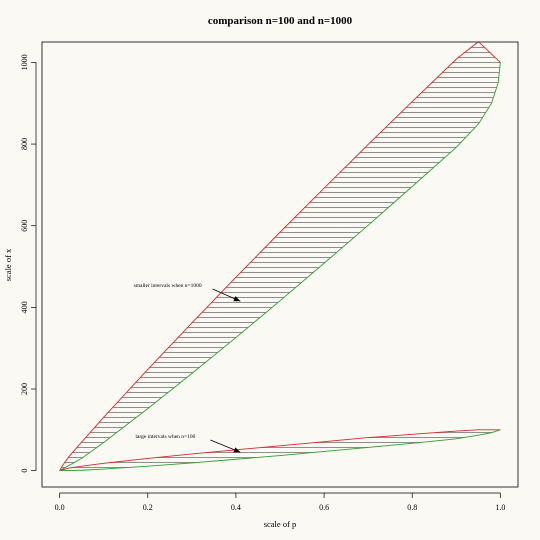  What do you see at coordinates (236, 507) in the screenshot?
I see `x-tick-label: 0.4` at bounding box center [236, 507].